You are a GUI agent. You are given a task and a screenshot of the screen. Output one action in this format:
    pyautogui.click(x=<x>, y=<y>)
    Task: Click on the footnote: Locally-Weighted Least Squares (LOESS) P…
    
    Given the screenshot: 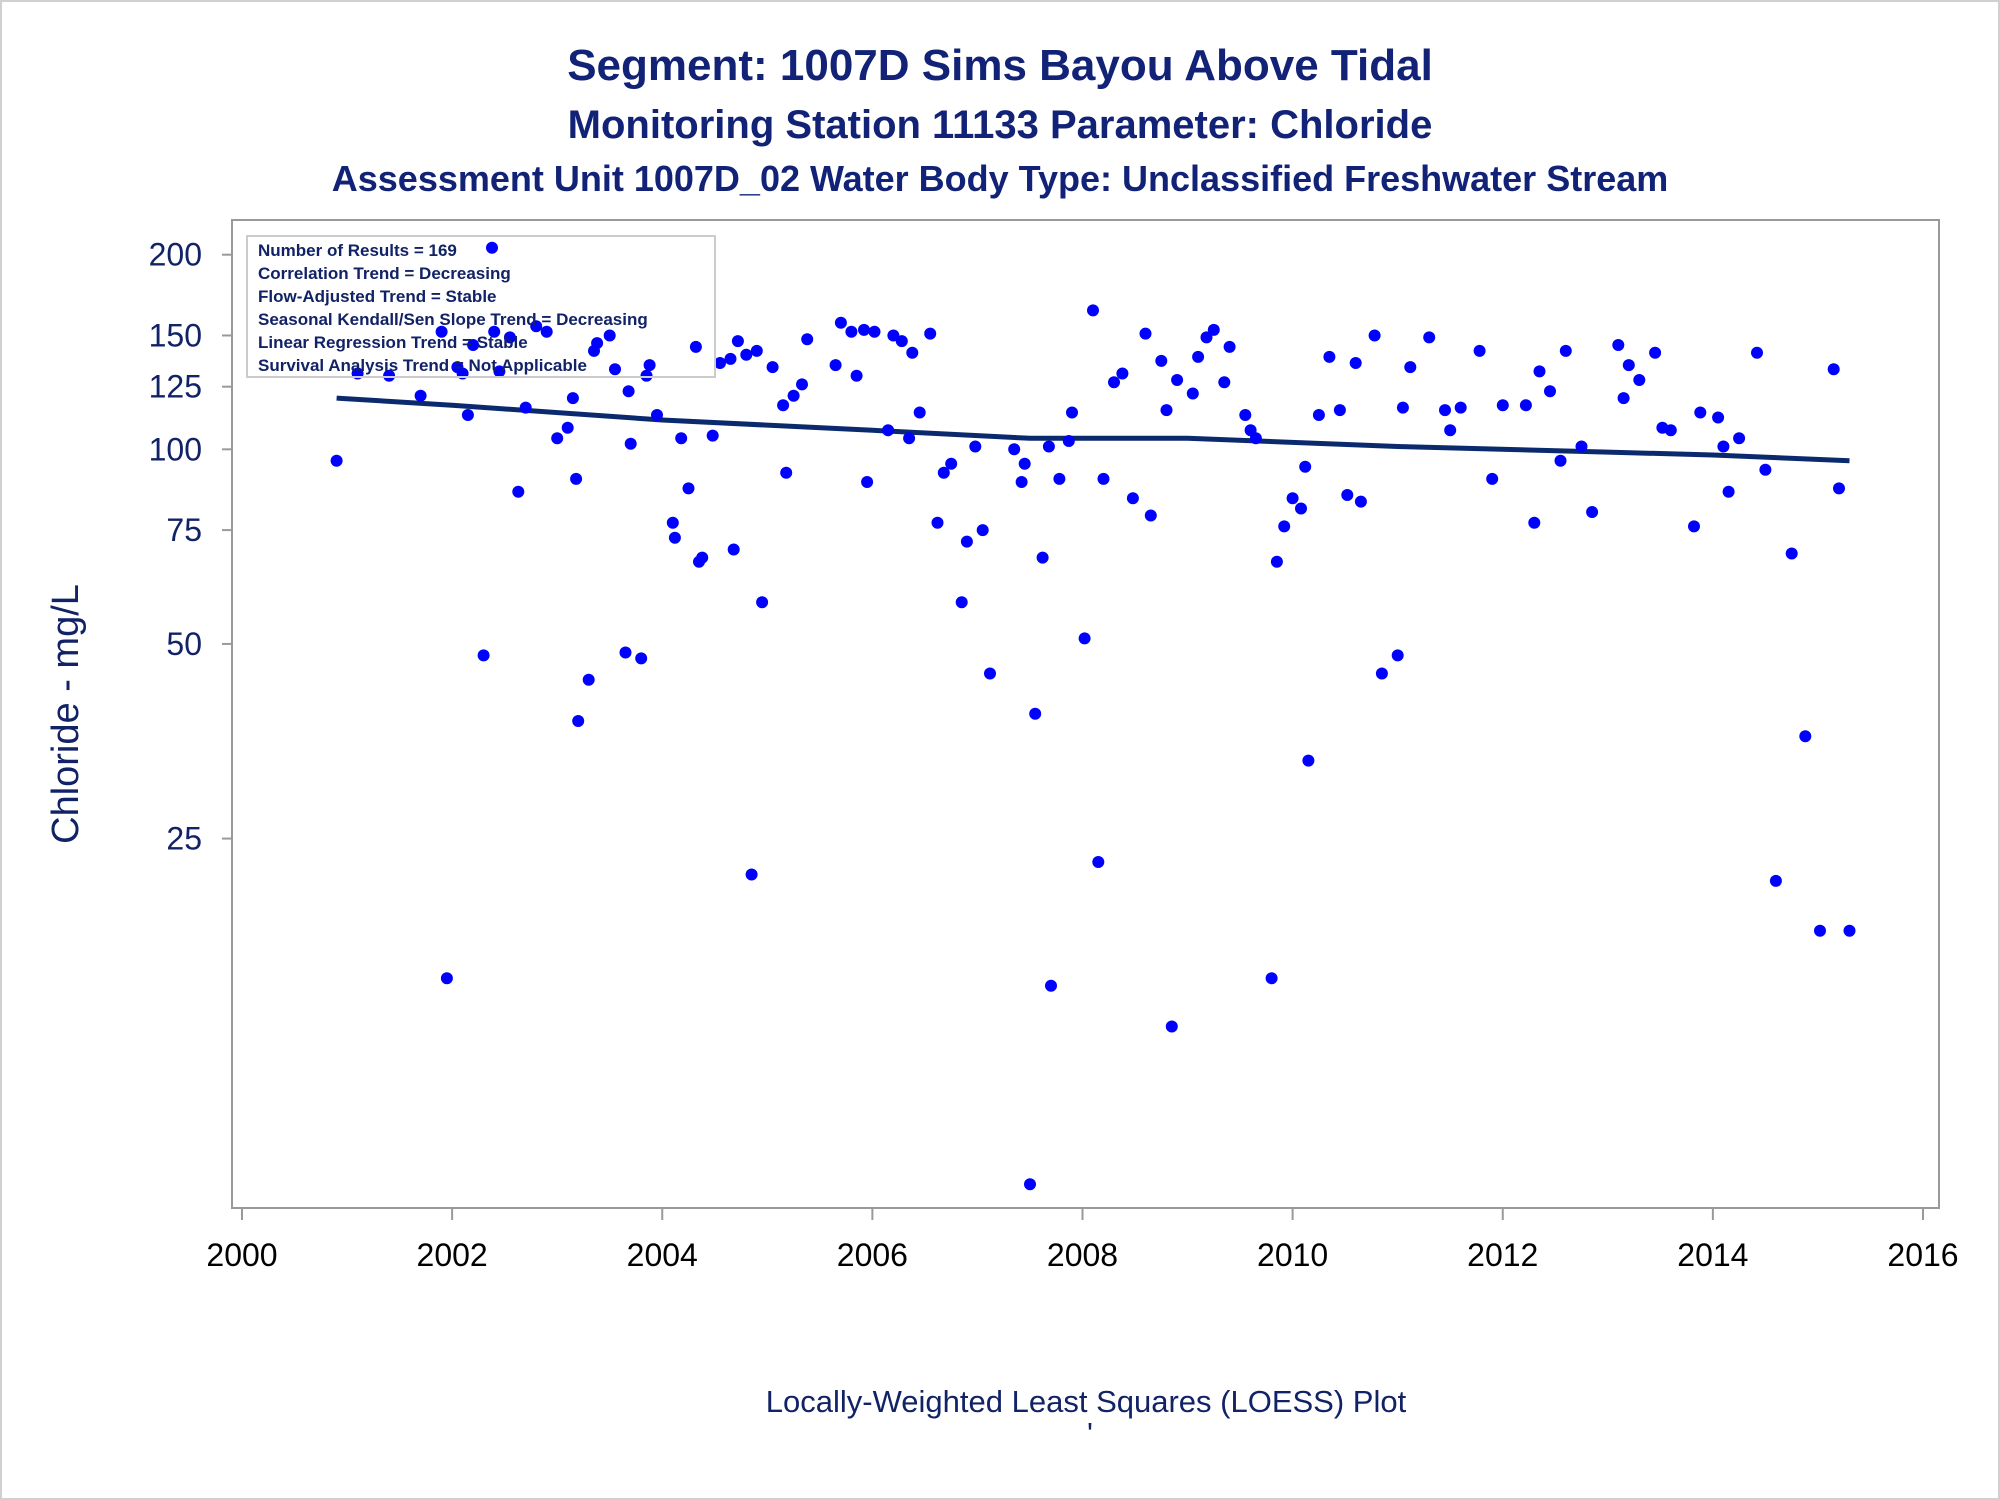 What is the action you would take?
    pyautogui.click(x=1086, y=1401)
    